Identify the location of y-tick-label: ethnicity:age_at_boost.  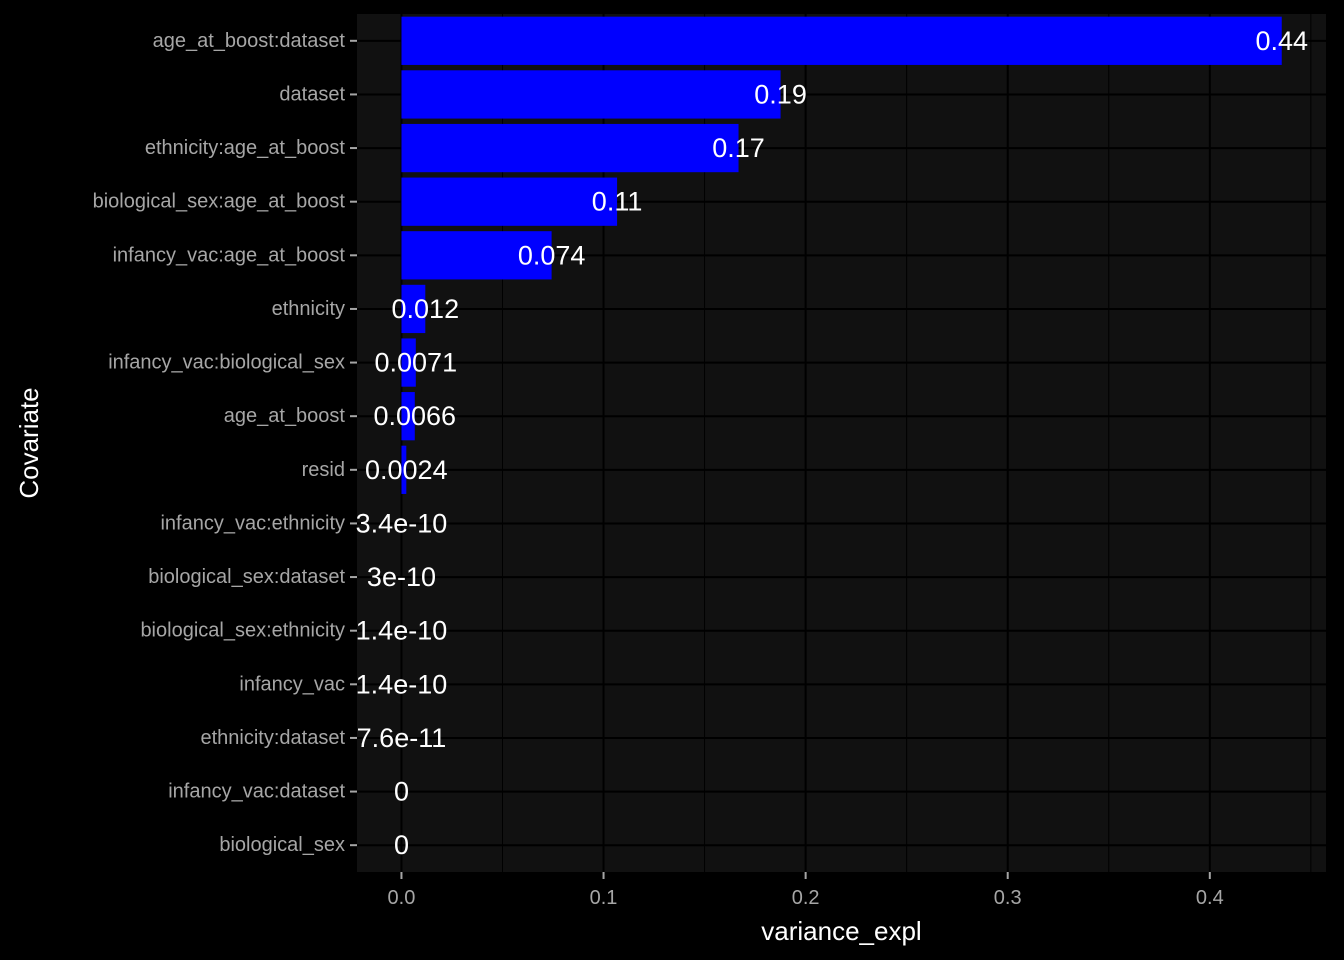
(245, 148).